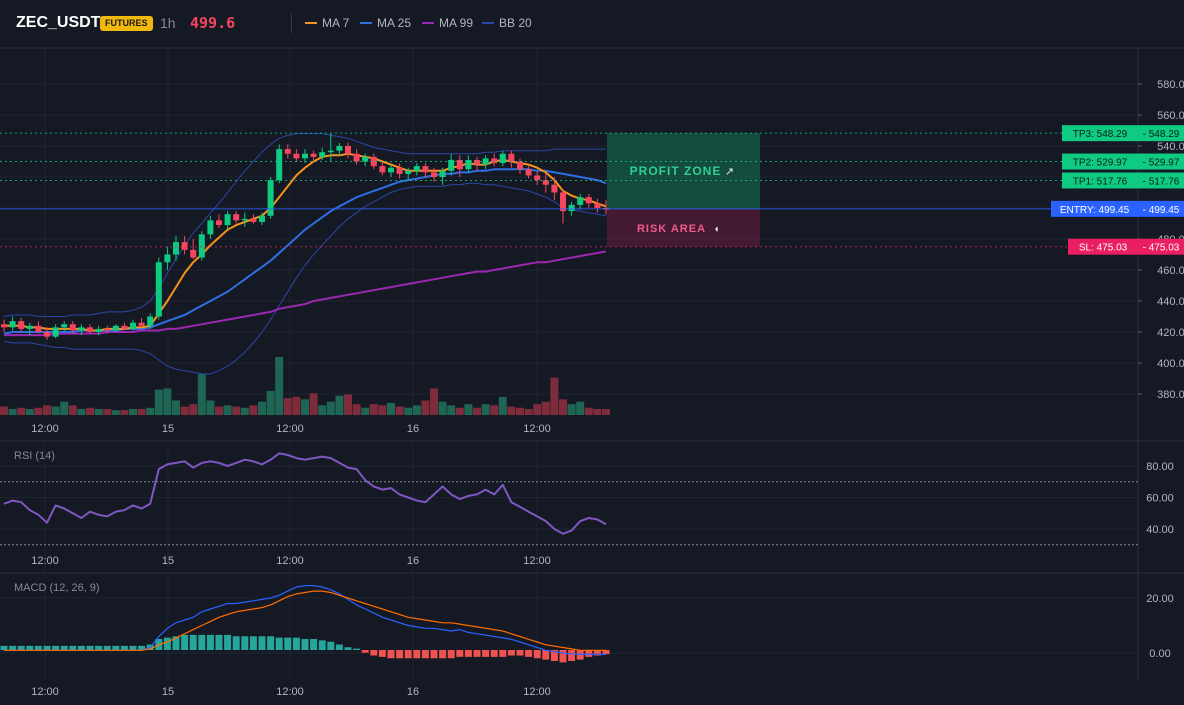 The image size is (1184, 705). What do you see at coordinates (683, 171) in the screenshot?
I see `profit-zone` at bounding box center [683, 171].